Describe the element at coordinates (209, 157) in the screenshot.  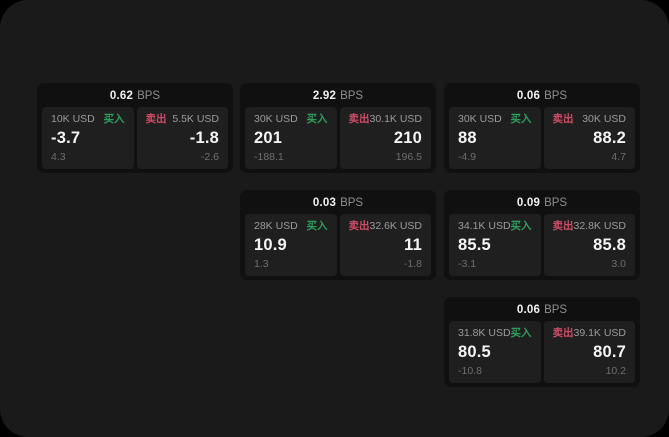
I see `sell-sub-value: -2.6` at that location.